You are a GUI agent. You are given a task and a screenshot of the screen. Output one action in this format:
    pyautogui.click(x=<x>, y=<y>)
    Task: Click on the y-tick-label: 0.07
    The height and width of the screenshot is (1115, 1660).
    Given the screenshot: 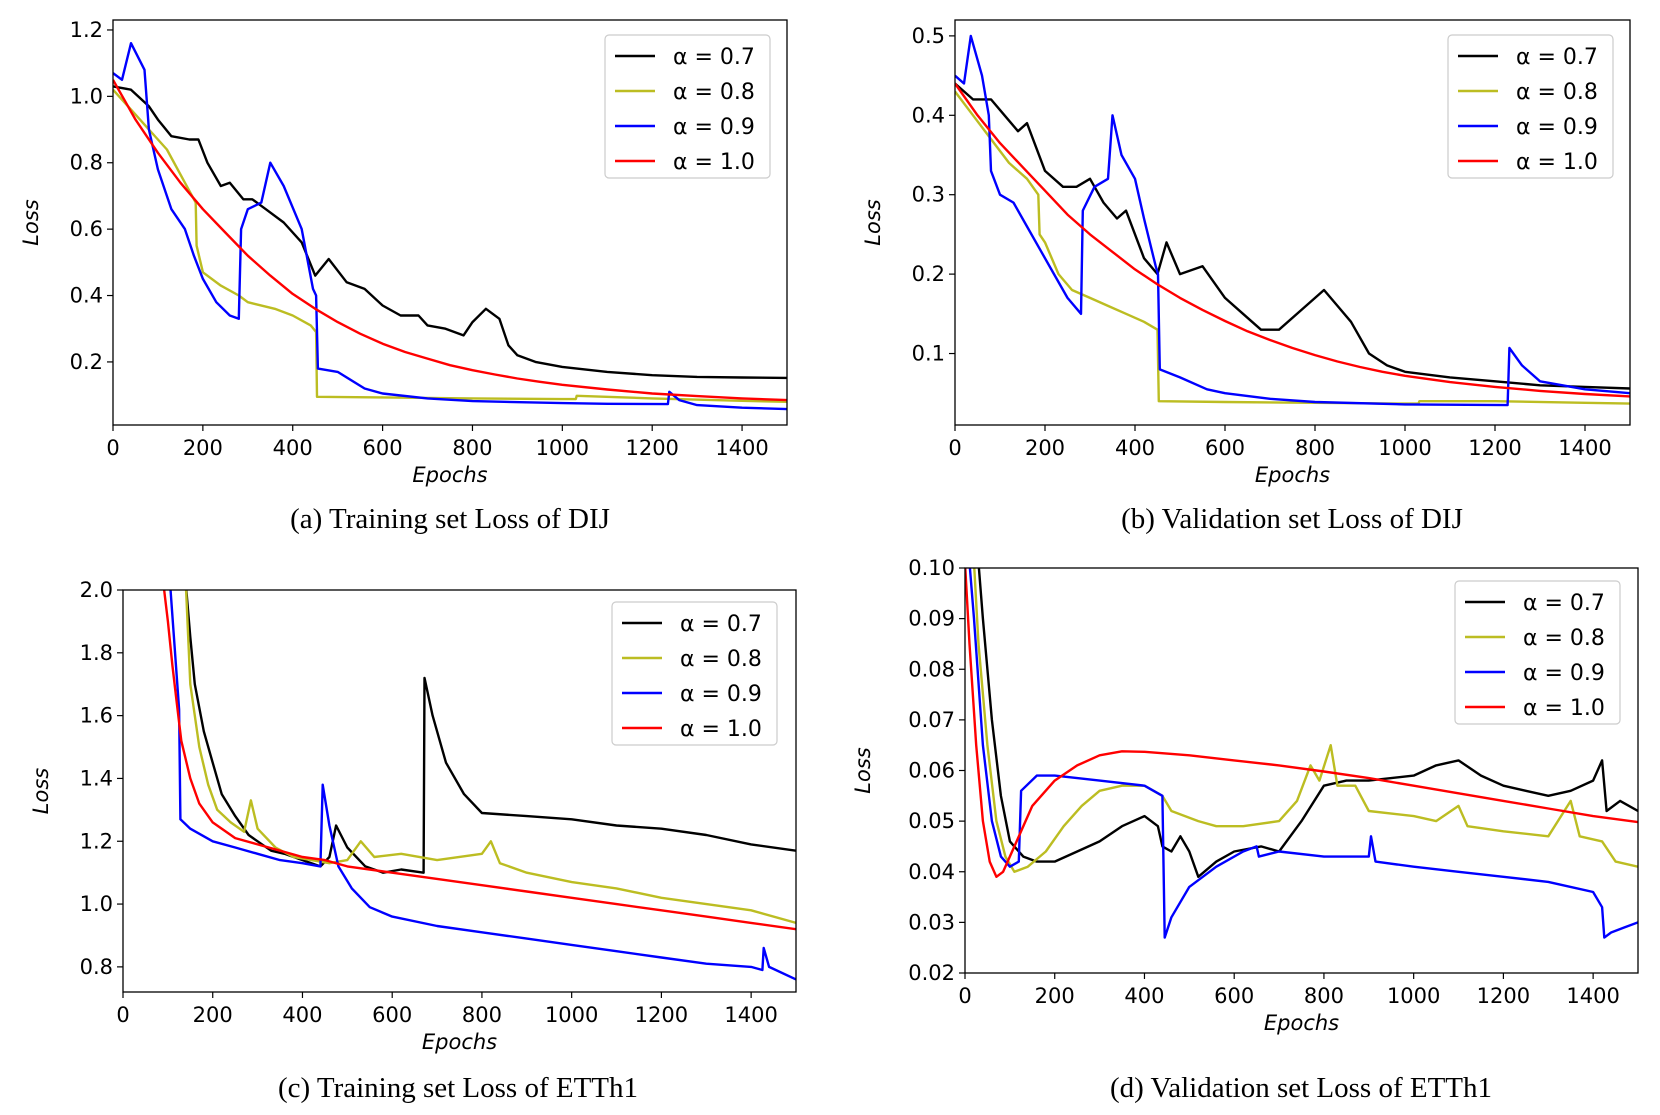 What is the action you would take?
    pyautogui.click(x=931, y=720)
    